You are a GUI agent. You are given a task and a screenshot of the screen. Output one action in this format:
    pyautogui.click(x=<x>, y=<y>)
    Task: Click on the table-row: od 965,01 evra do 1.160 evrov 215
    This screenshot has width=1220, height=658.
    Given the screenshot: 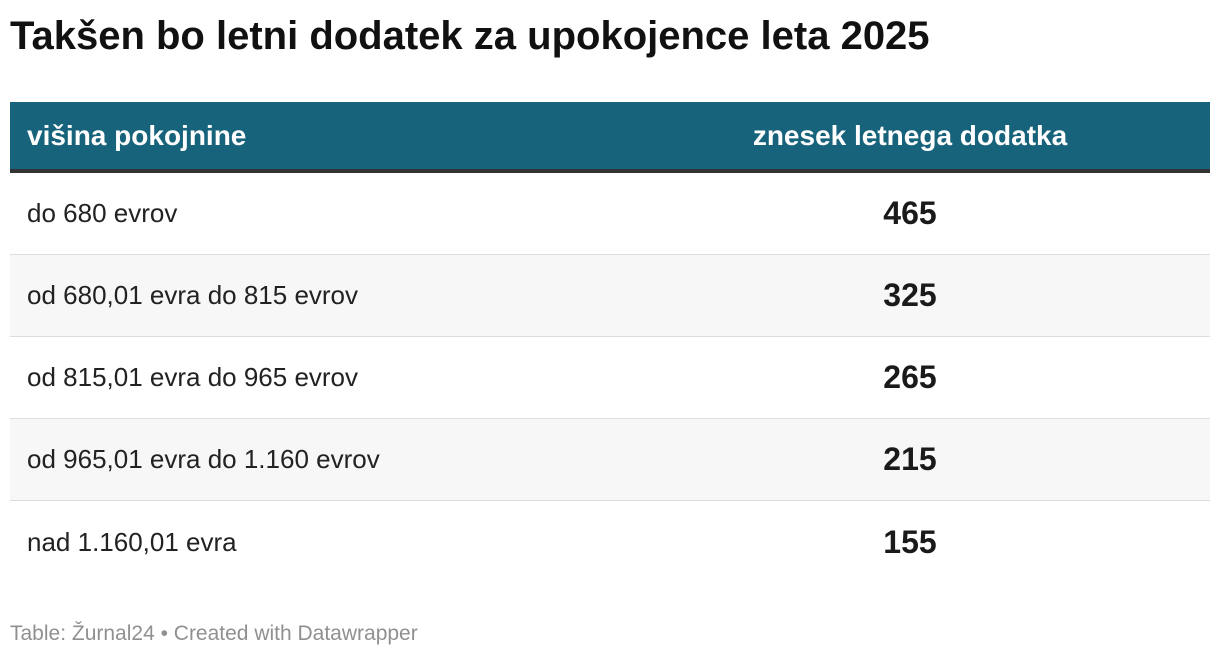 What is the action you would take?
    pyautogui.click(x=610, y=460)
    